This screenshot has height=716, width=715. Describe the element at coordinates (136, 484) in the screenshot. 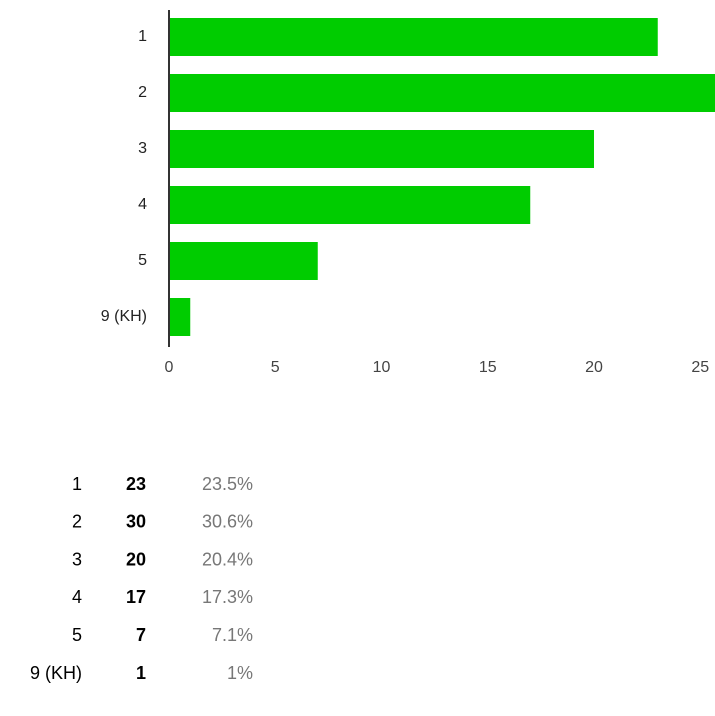

I see `table-count: 23` at that location.